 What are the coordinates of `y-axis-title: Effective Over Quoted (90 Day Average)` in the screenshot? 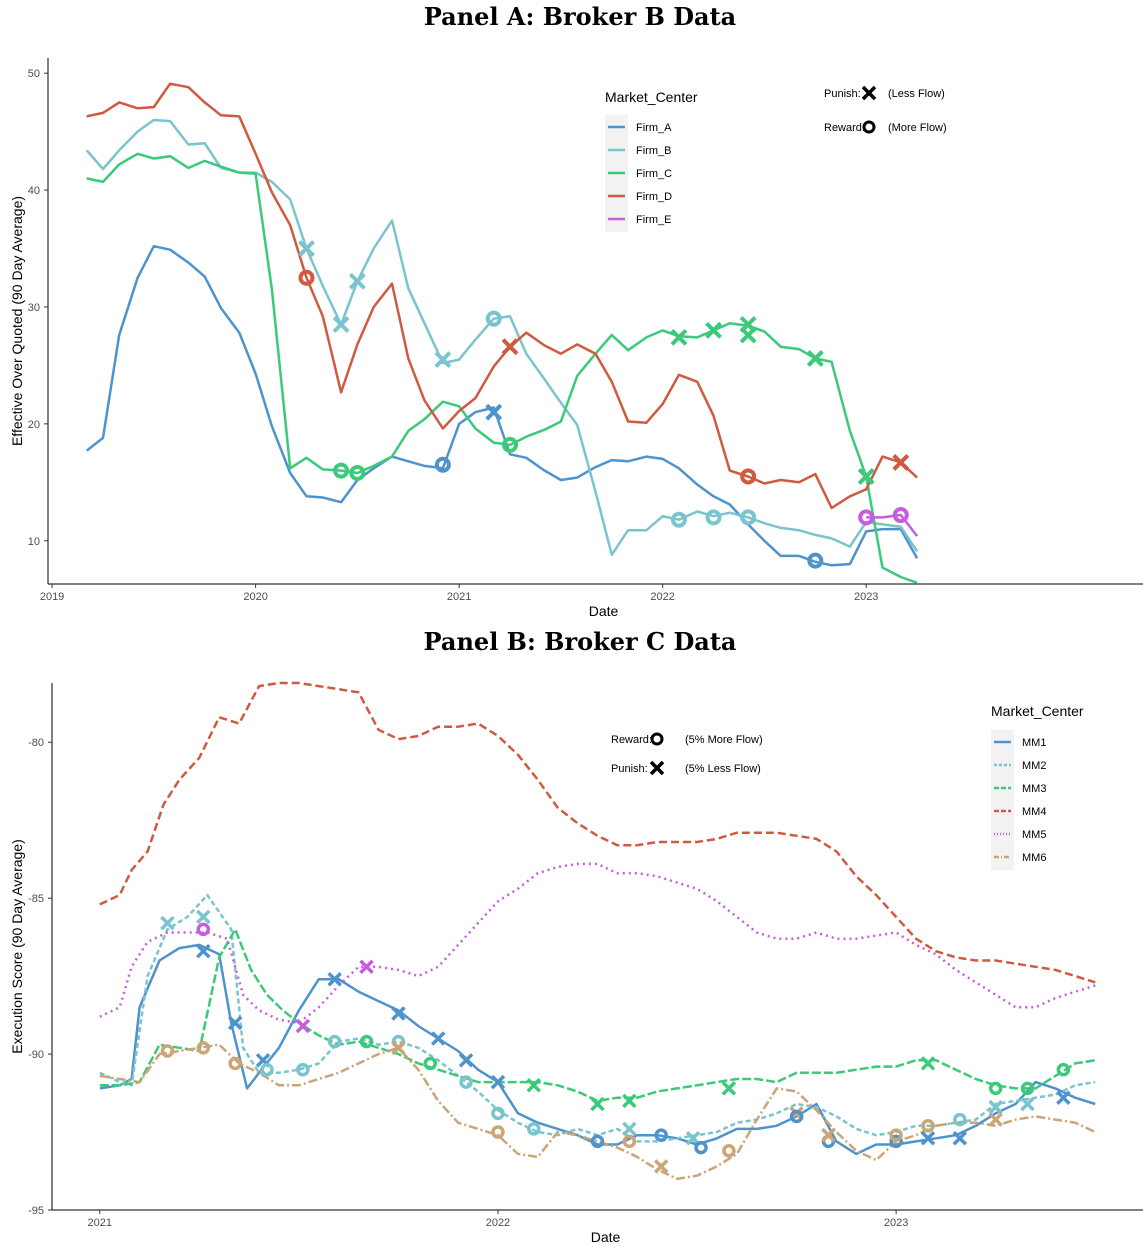 It's located at (17, 321).